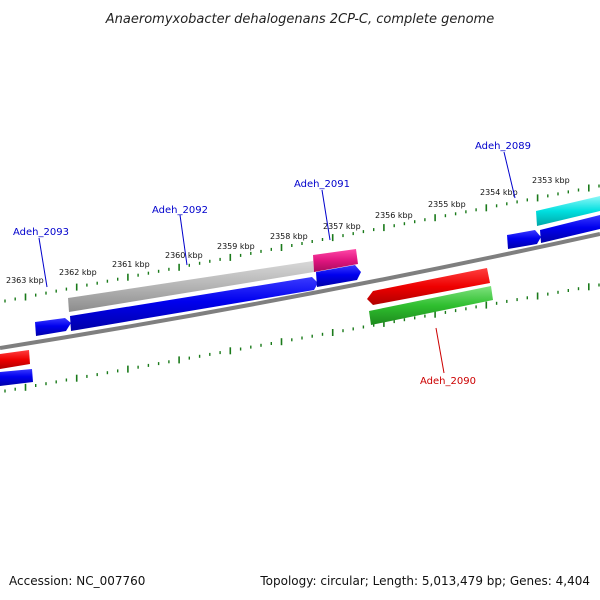  I want to click on leader-adeh-2093, so click(43, 262).